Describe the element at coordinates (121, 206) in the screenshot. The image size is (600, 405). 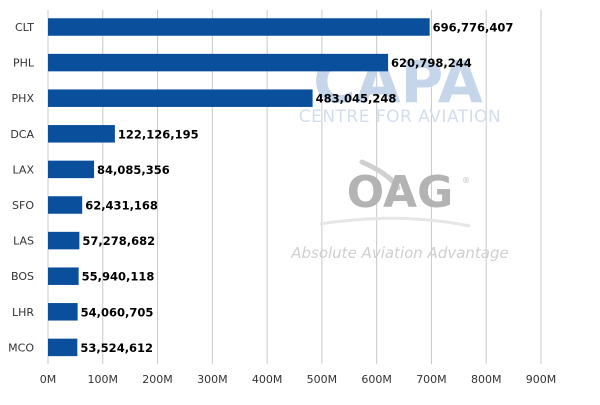
I see `data-label: 62,431,168` at that location.